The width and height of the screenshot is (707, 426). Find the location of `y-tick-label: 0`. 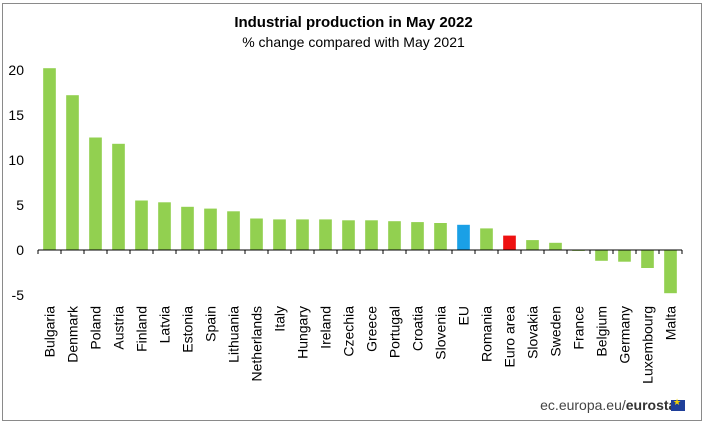

y-tick-label: 0 is located at coordinates (20, 250).